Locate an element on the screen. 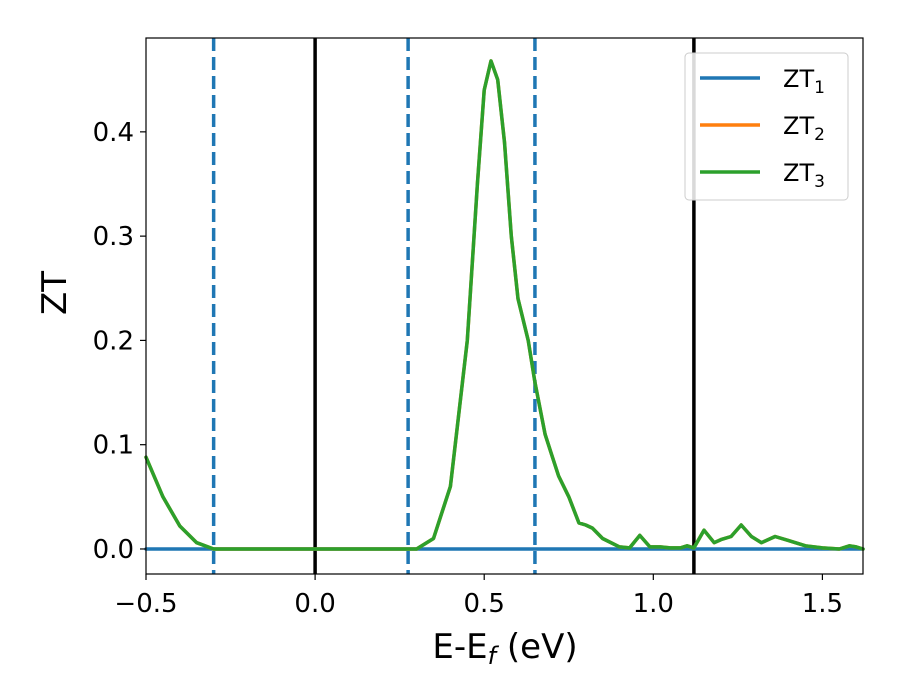 This screenshot has height=700, width=900. x-tick-label: 1.5 is located at coordinates (822, 604).